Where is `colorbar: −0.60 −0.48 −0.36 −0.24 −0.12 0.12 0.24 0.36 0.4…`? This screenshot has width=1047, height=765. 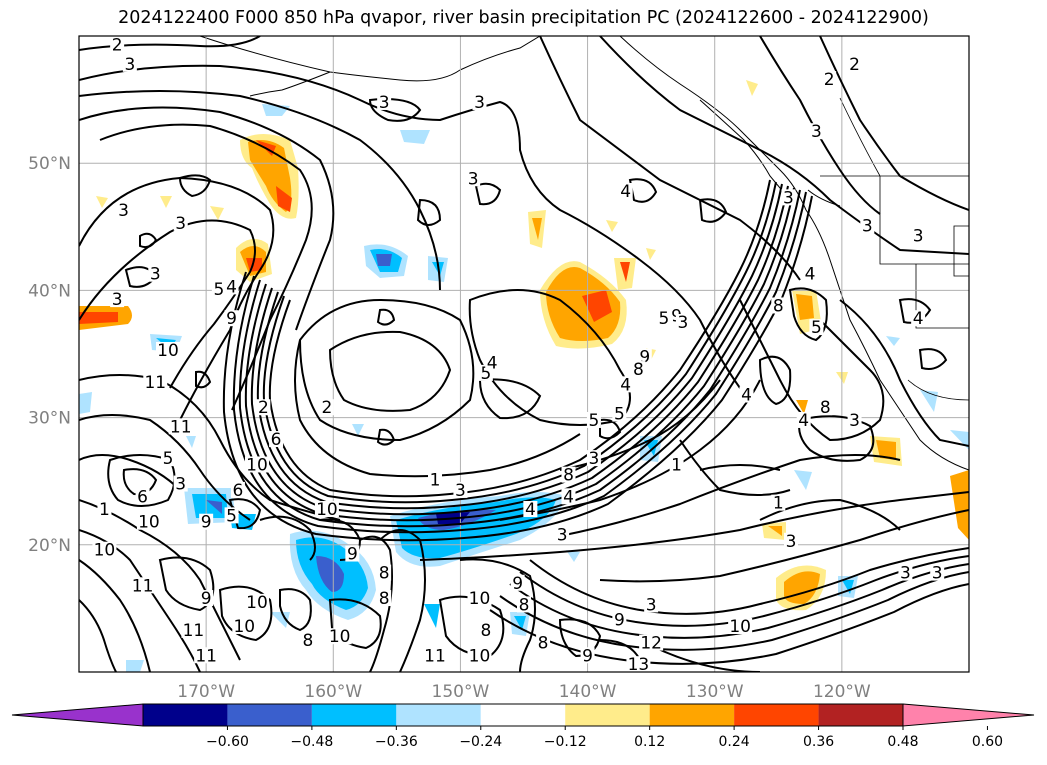
colorbar: −0.60 −0.48 −0.36 −0.24 −0.12 0.12 0.24 0.36 0.4… is located at coordinates (523, 726).